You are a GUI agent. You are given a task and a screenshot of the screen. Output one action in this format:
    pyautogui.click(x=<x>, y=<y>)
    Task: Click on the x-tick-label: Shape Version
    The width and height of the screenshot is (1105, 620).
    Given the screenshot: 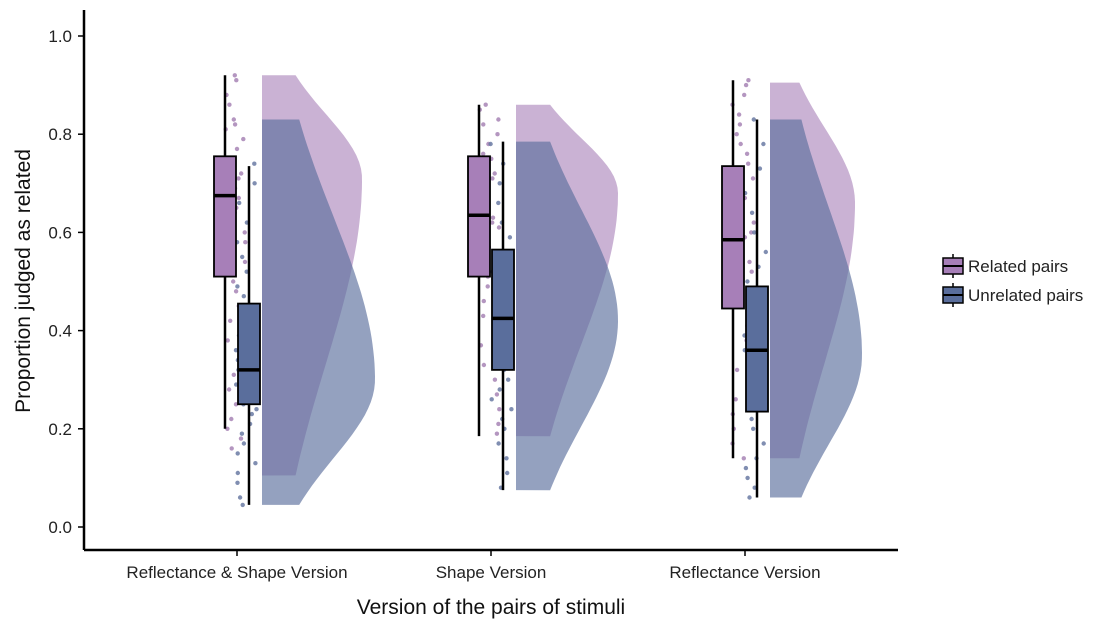 What is the action you would take?
    pyautogui.click(x=491, y=572)
    